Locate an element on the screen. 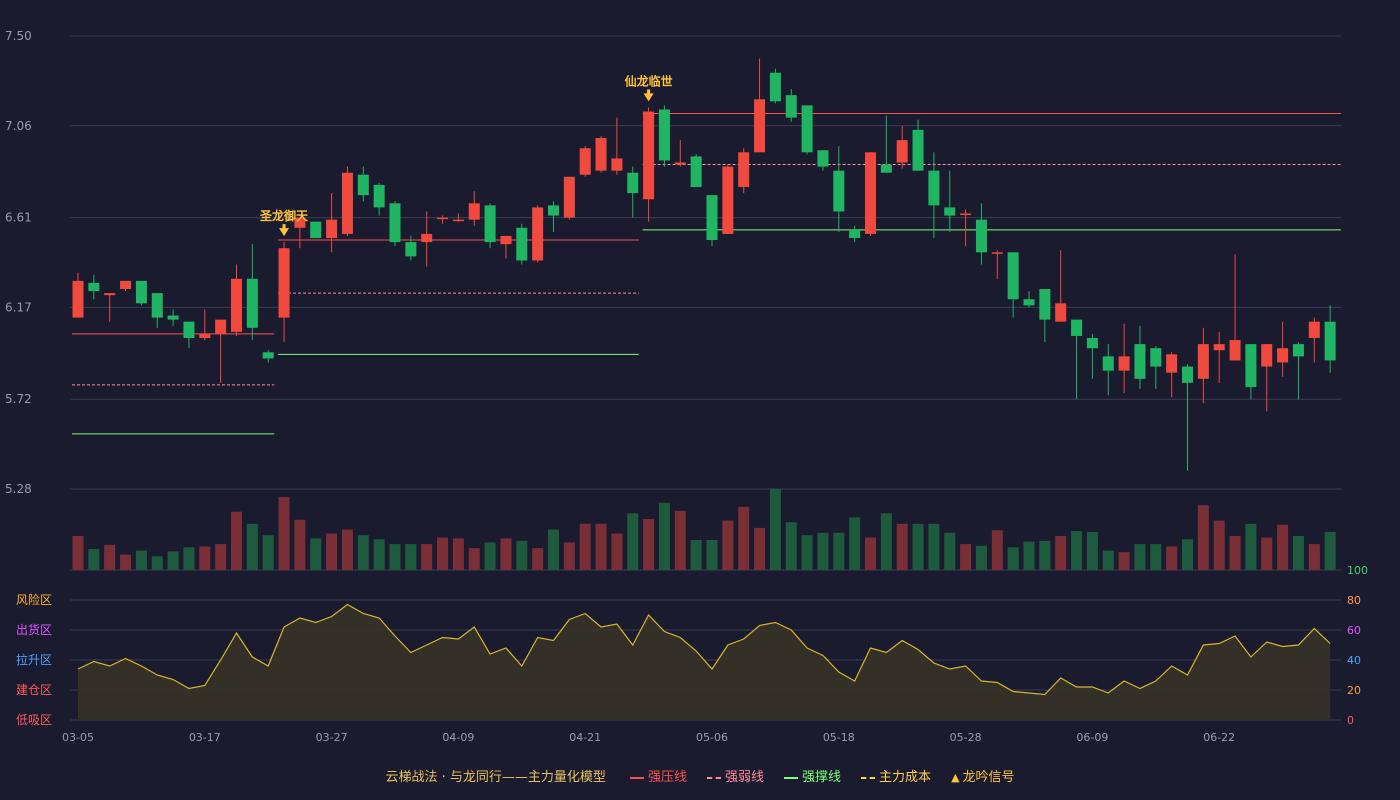  oscillator-tick-label: 0 is located at coordinates (1350, 720).